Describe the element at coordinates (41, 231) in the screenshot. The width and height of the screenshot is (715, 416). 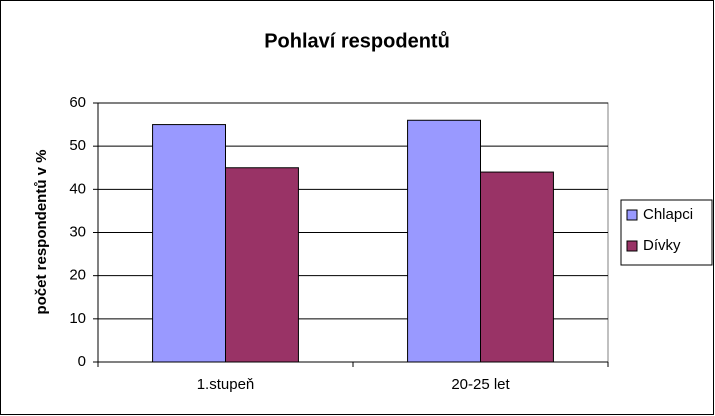
I see `y-axis-label: počet respondentů v %` at that location.